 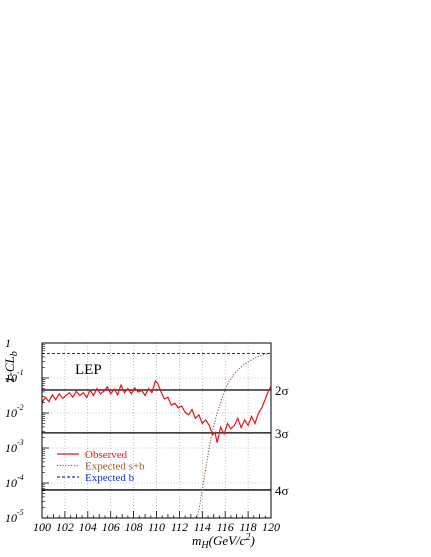 I want to click on sigma-label: 4σ, so click(x=282, y=490).